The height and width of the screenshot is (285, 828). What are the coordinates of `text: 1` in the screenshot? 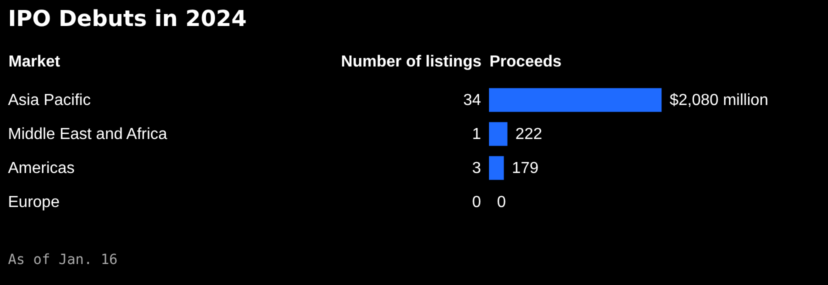 It's located at (477, 134).